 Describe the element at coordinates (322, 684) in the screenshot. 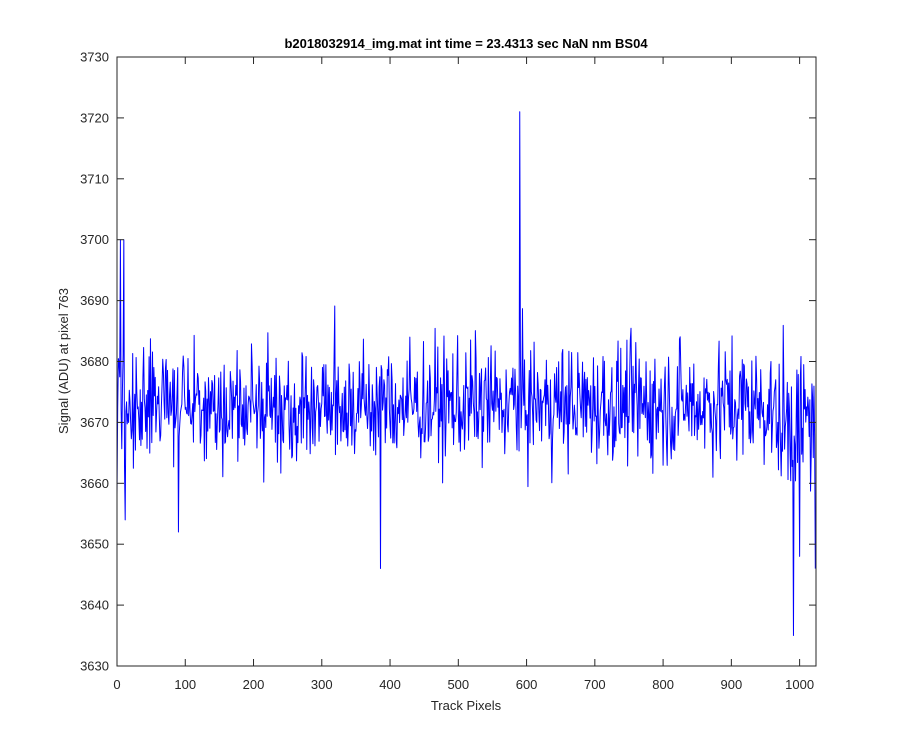

I see `x-tick-label: 300` at that location.